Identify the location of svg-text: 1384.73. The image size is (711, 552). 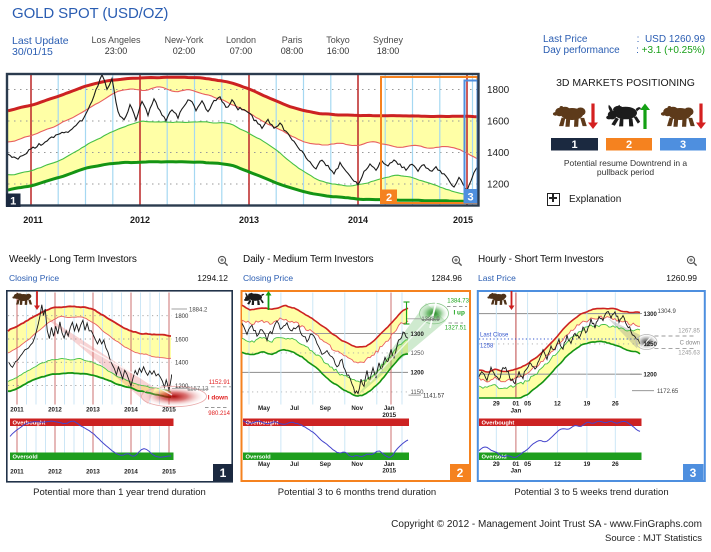
(458, 302).